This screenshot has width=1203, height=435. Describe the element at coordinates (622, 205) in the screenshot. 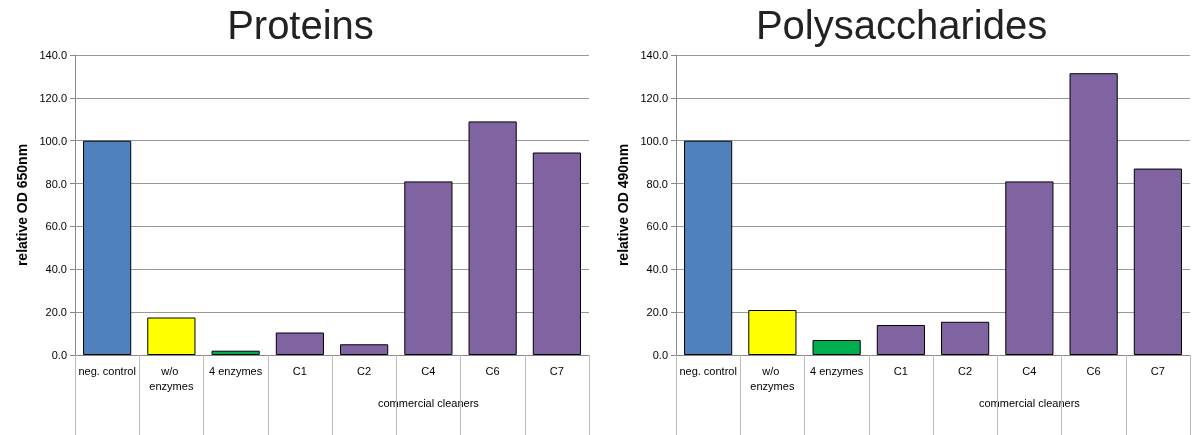

I see `y-axis-title: relative OD 490nm` at that location.